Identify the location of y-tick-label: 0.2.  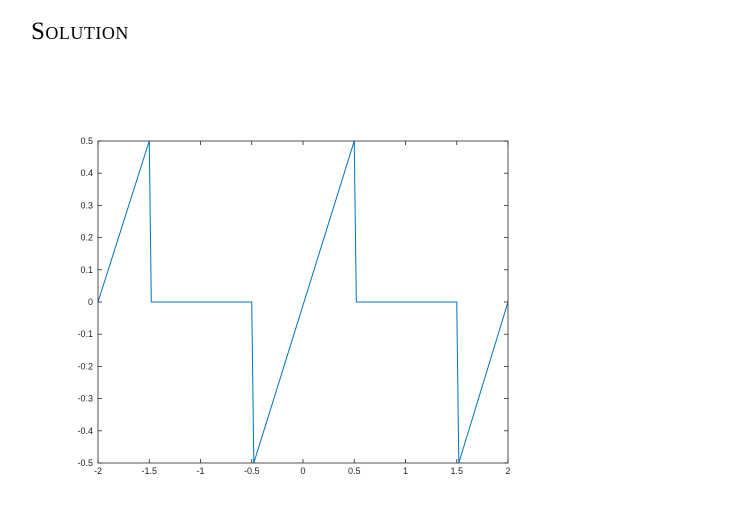
(86, 238).